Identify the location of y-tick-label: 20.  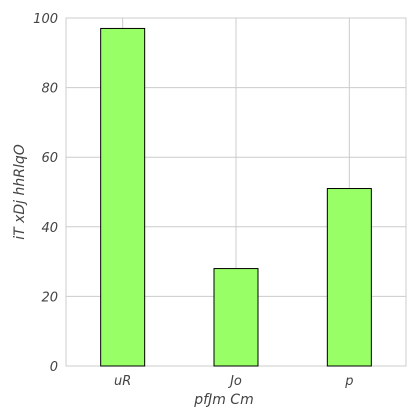
(49, 297).